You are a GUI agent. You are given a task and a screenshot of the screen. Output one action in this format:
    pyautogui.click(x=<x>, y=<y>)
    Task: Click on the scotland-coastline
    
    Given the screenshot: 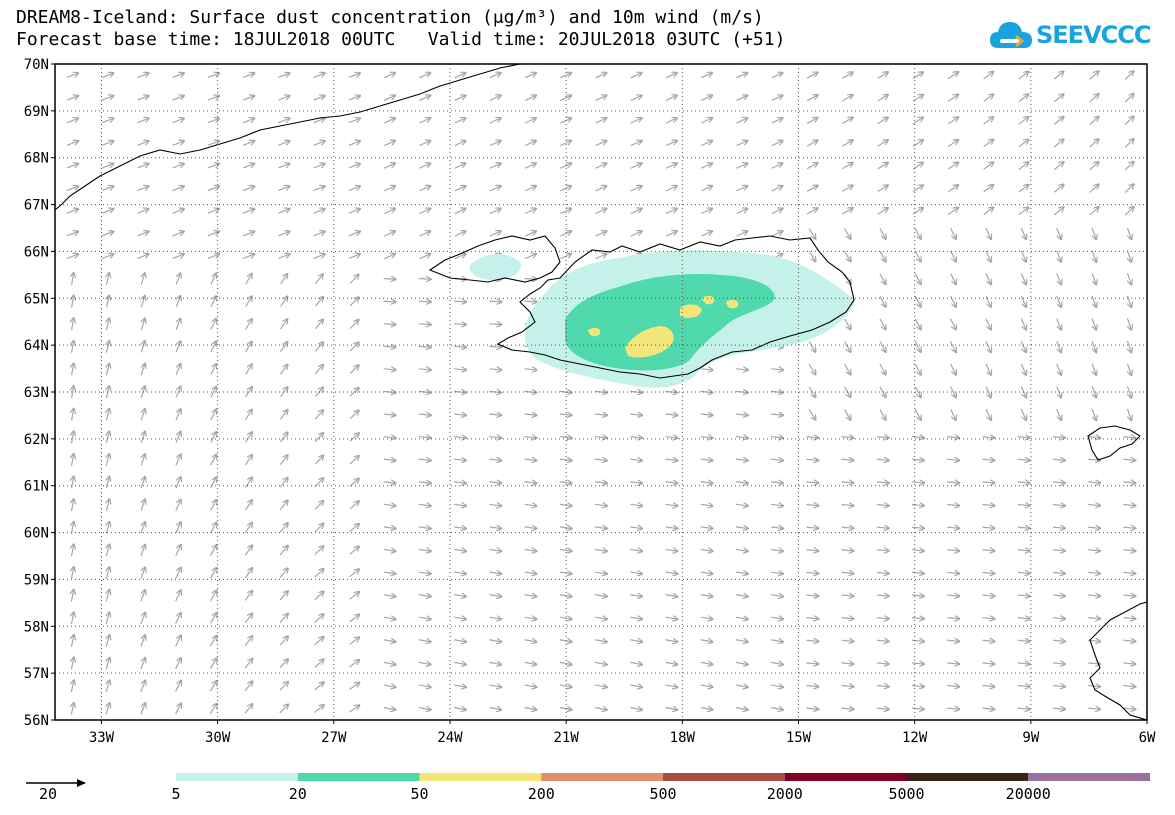 What is the action you would take?
    pyautogui.click(x=1118, y=660)
    